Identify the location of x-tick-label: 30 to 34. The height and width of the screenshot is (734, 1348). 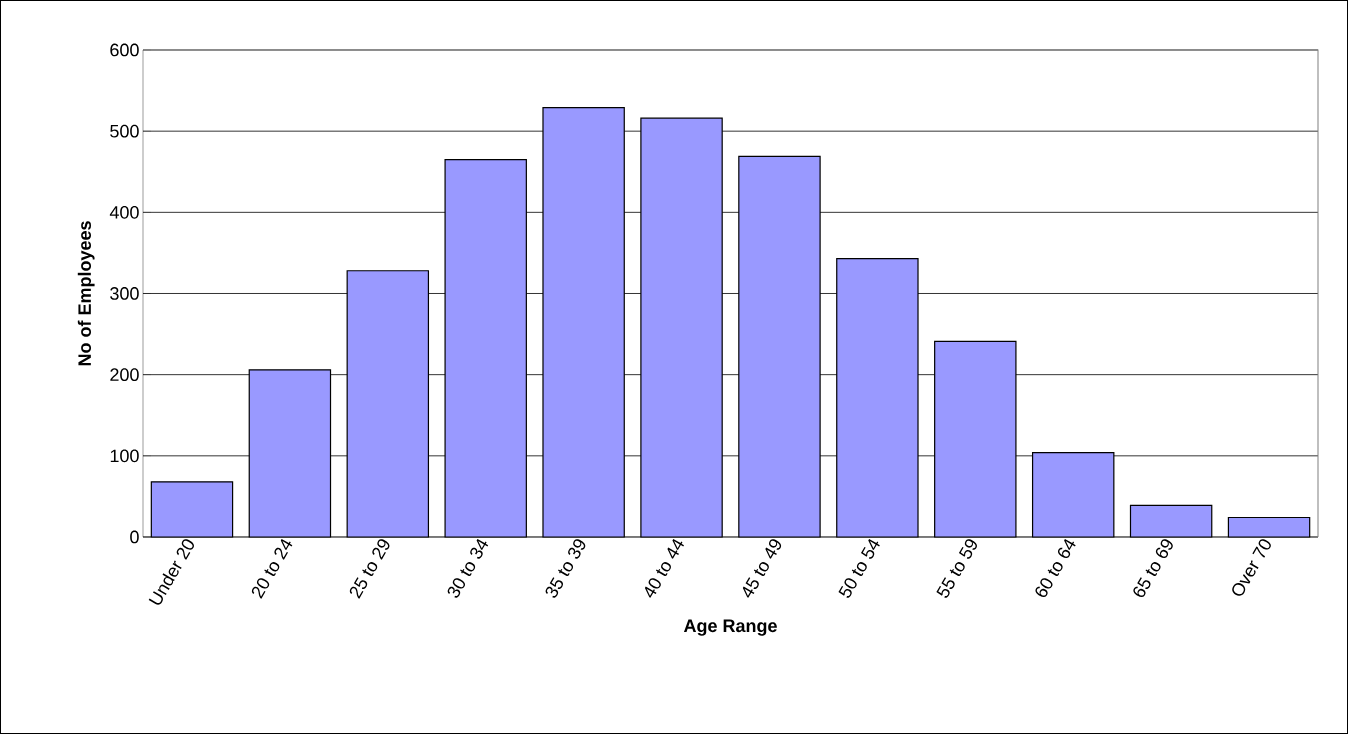
(468, 568).